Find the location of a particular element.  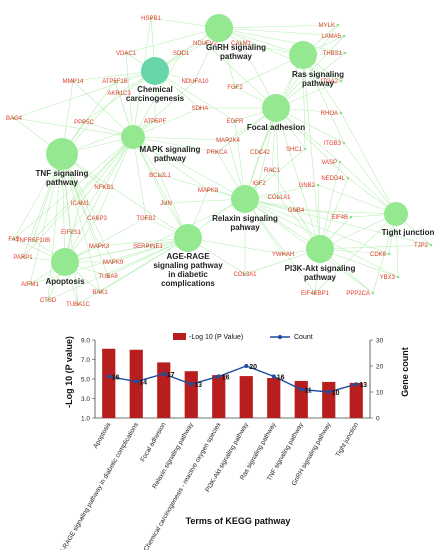

gene-label: PRKCA is located at coordinates (217, 153).